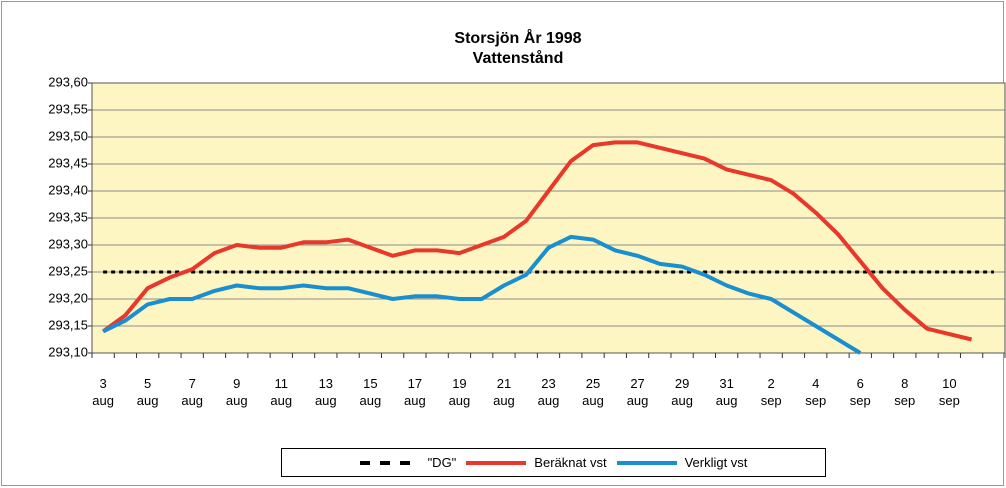  What do you see at coordinates (68, 162) in the screenshot?
I see `y-tick-label: 293,45` at bounding box center [68, 162].